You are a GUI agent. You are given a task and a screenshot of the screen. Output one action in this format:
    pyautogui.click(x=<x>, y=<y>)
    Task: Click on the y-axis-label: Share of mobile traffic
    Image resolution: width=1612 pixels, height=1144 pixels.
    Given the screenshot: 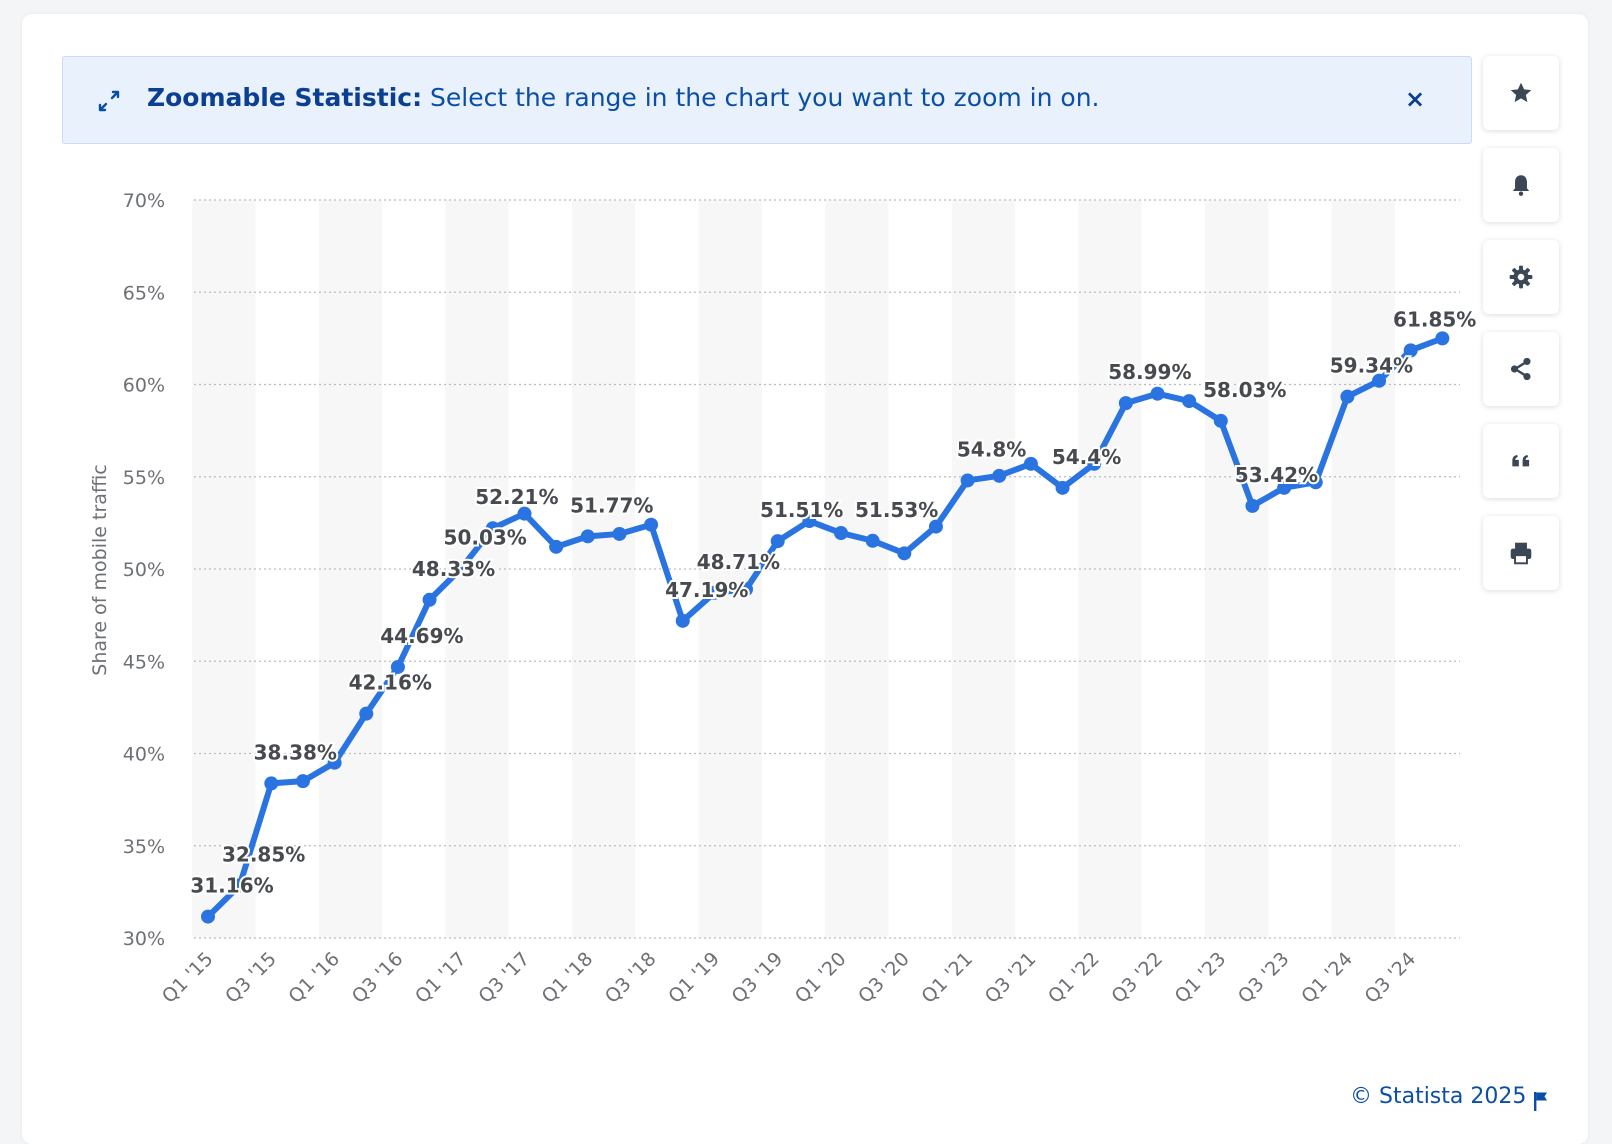 What is the action you would take?
    pyautogui.click(x=100, y=569)
    